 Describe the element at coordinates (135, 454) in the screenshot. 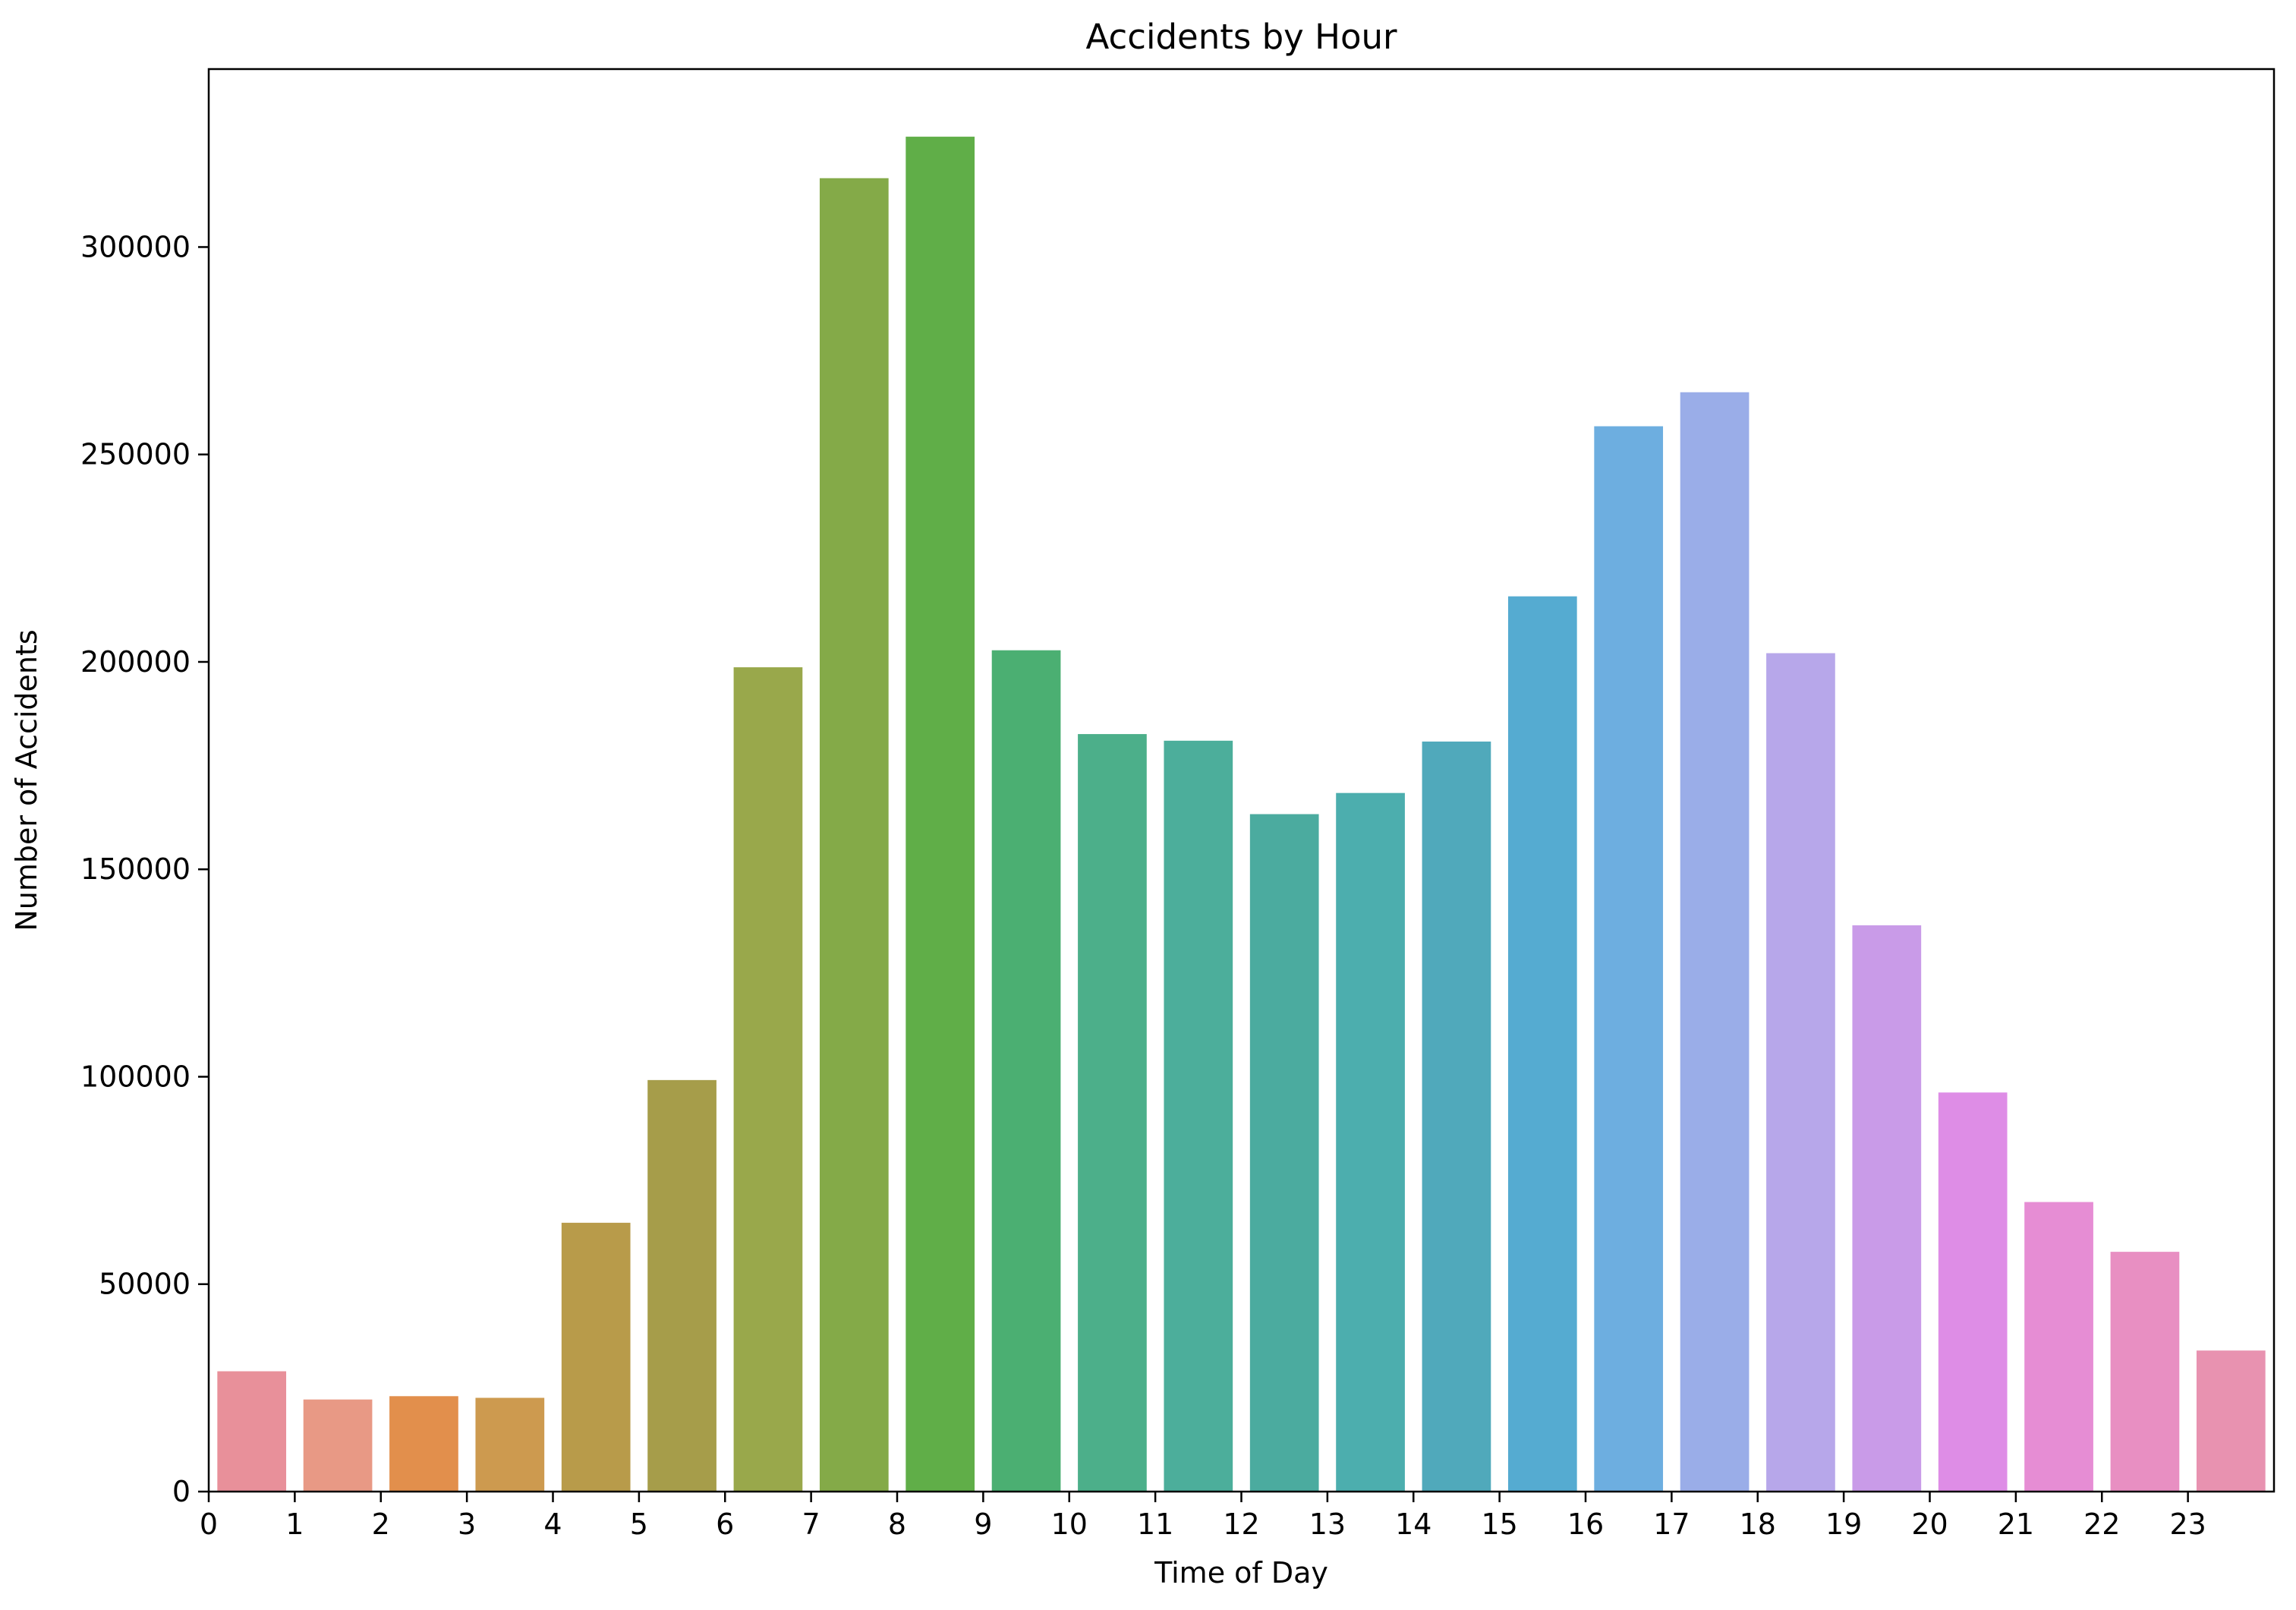

I see `y-tick-label: 250000` at that location.